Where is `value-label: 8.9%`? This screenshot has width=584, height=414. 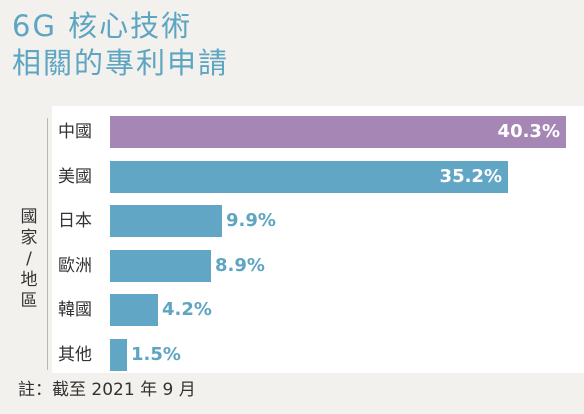
value-label: 8.9% is located at coordinates (240, 265).